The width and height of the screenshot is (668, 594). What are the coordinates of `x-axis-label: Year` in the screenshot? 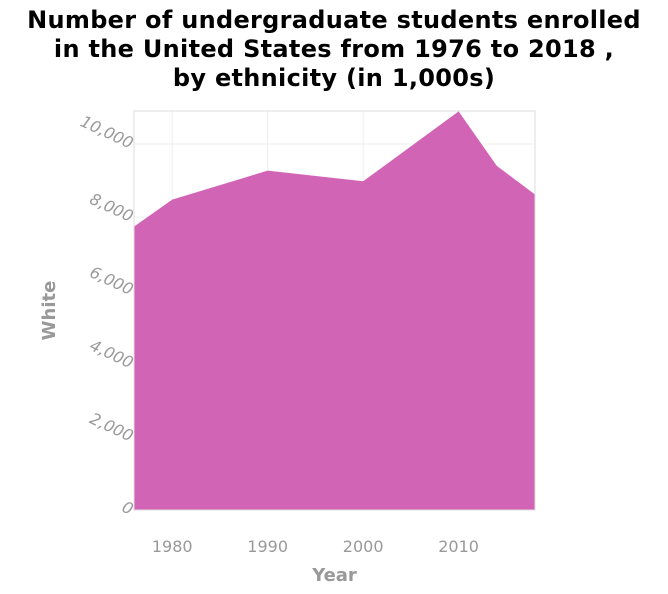 It's located at (334, 575).